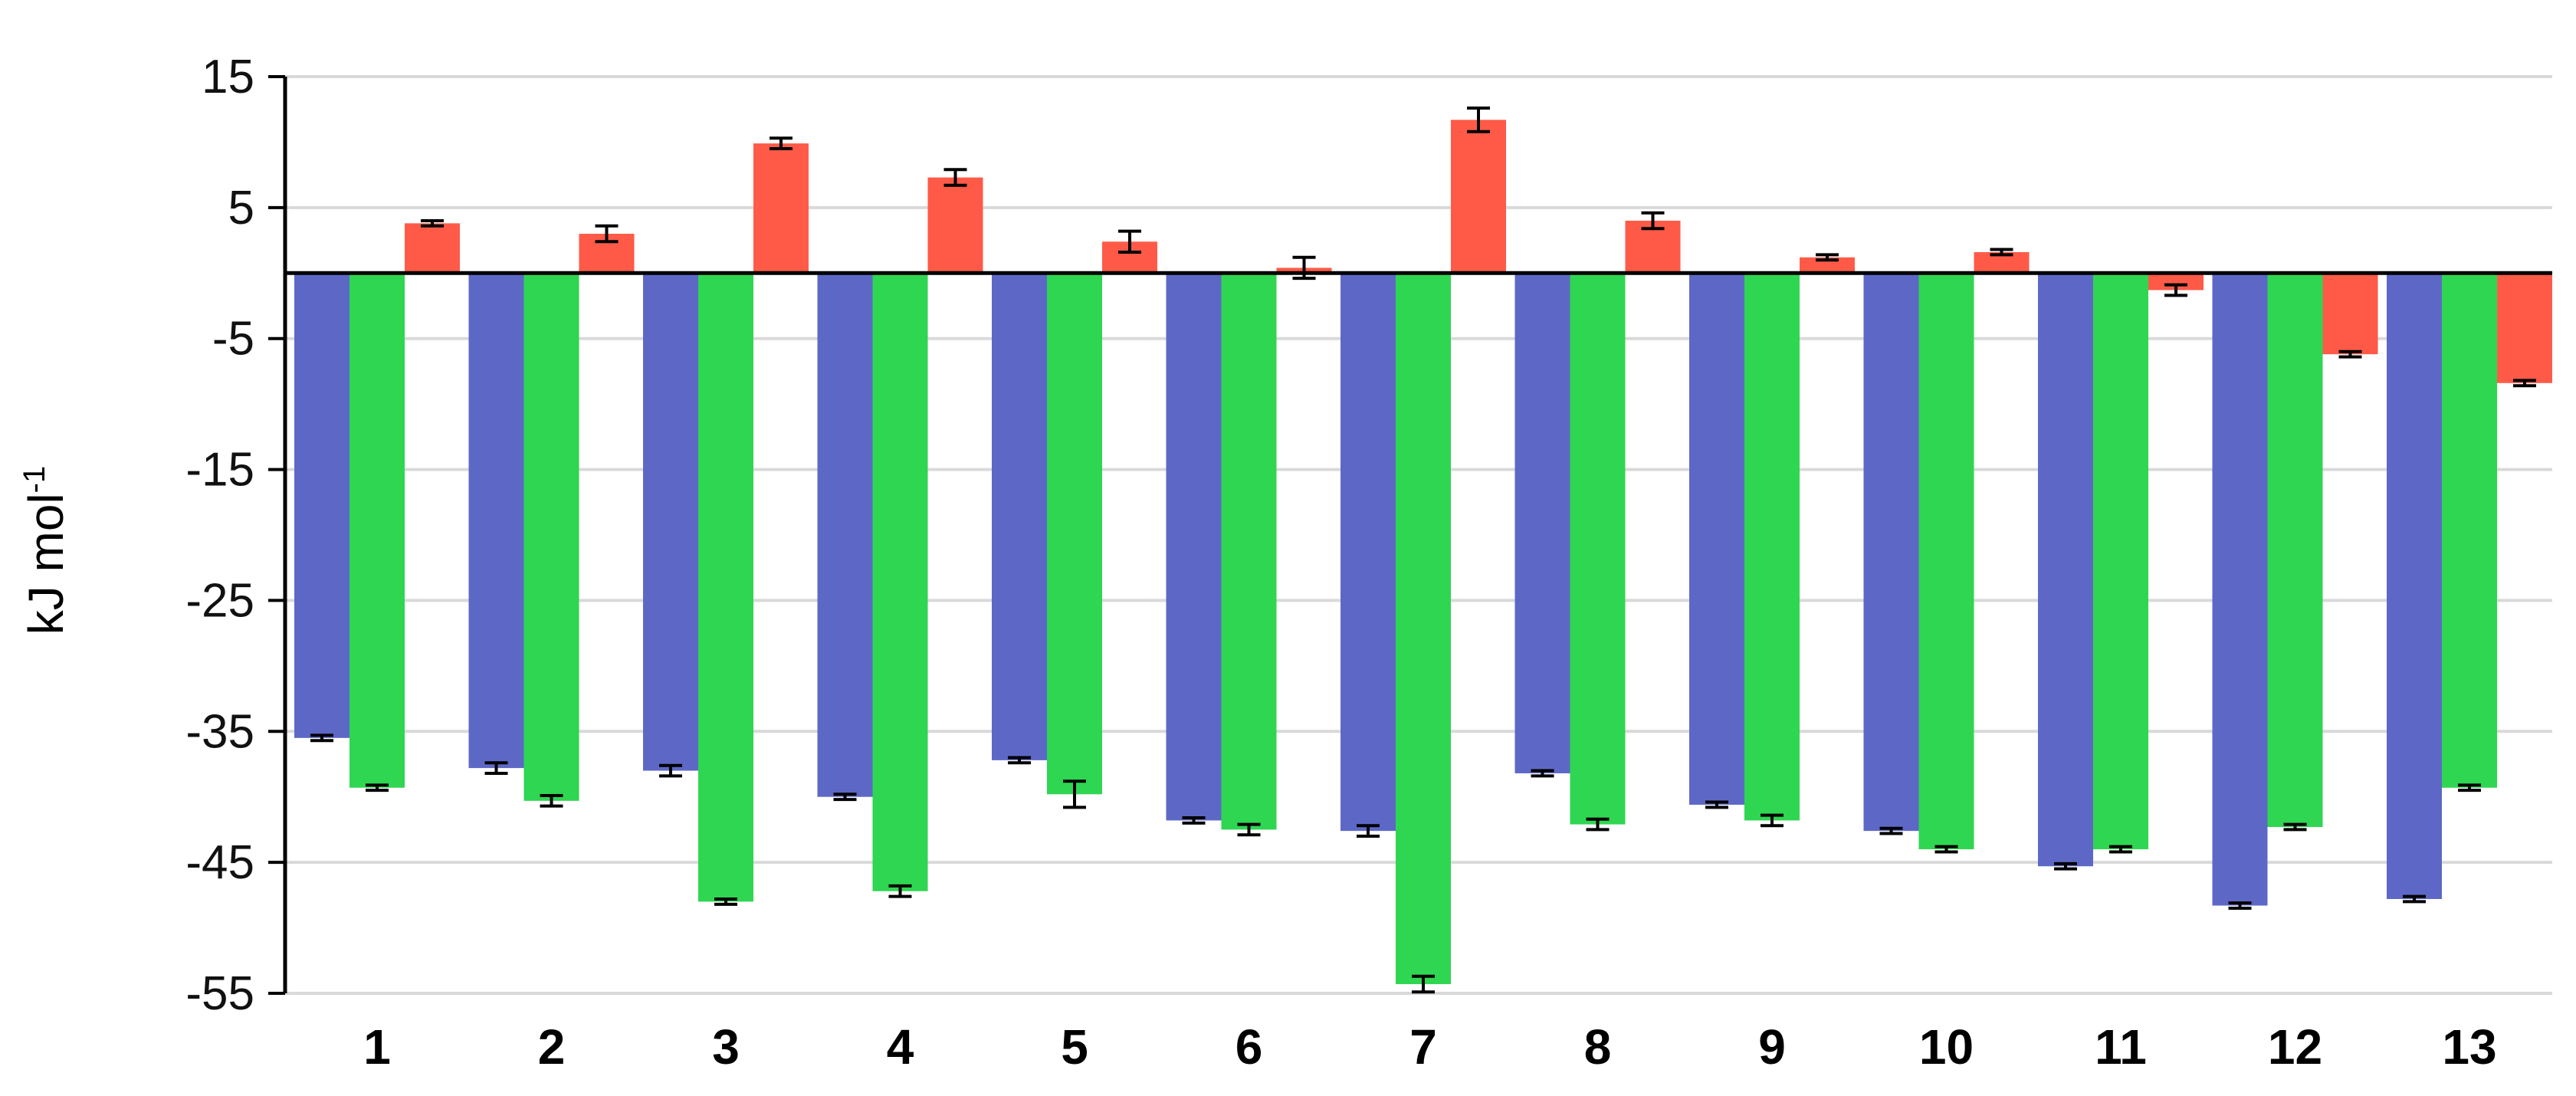 This screenshot has width=2576, height=1096. I want to click on x-category-label: 11, so click(2121, 1047).